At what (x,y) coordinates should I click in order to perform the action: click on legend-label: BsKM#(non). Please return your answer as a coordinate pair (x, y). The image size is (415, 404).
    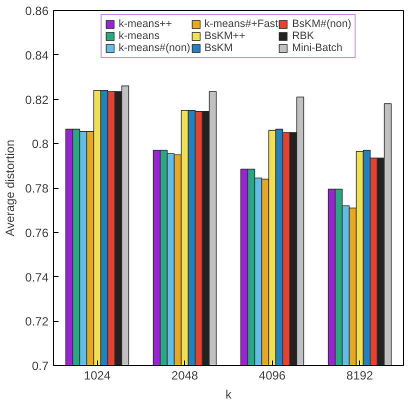
    Looking at the image, I should click on (322, 24).